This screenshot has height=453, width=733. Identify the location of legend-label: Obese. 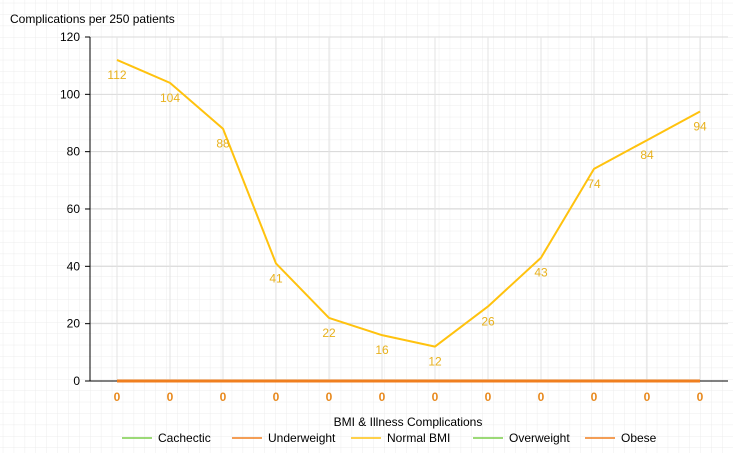
(639, 438).